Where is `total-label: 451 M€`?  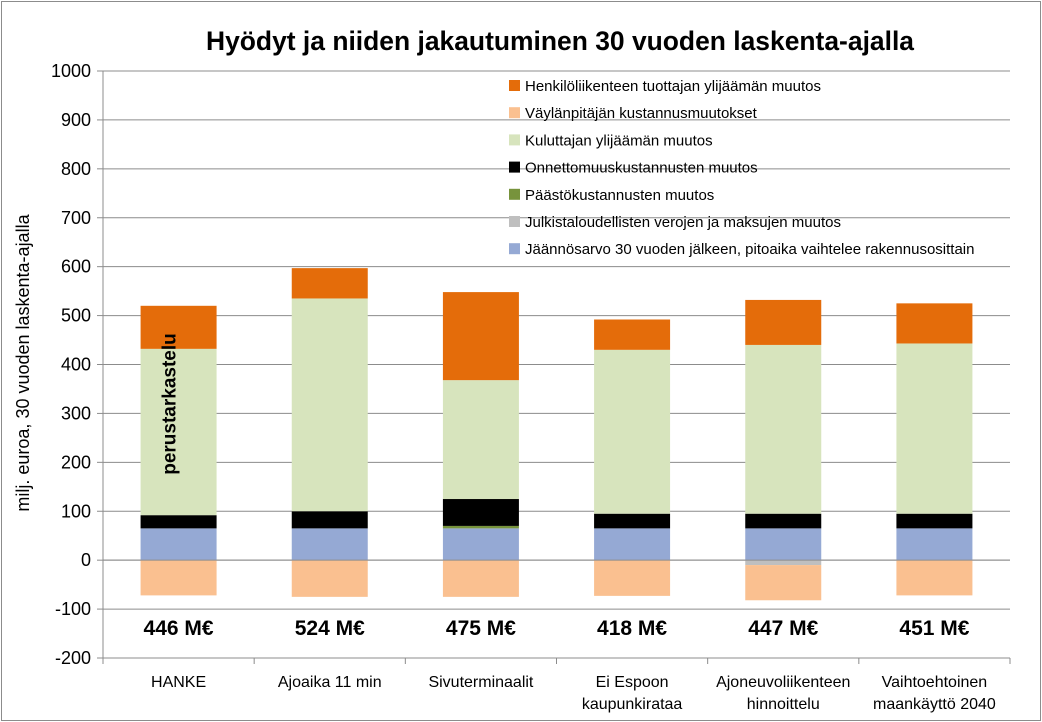 total-label: 451 M€ is located at coordinates (934, 628).